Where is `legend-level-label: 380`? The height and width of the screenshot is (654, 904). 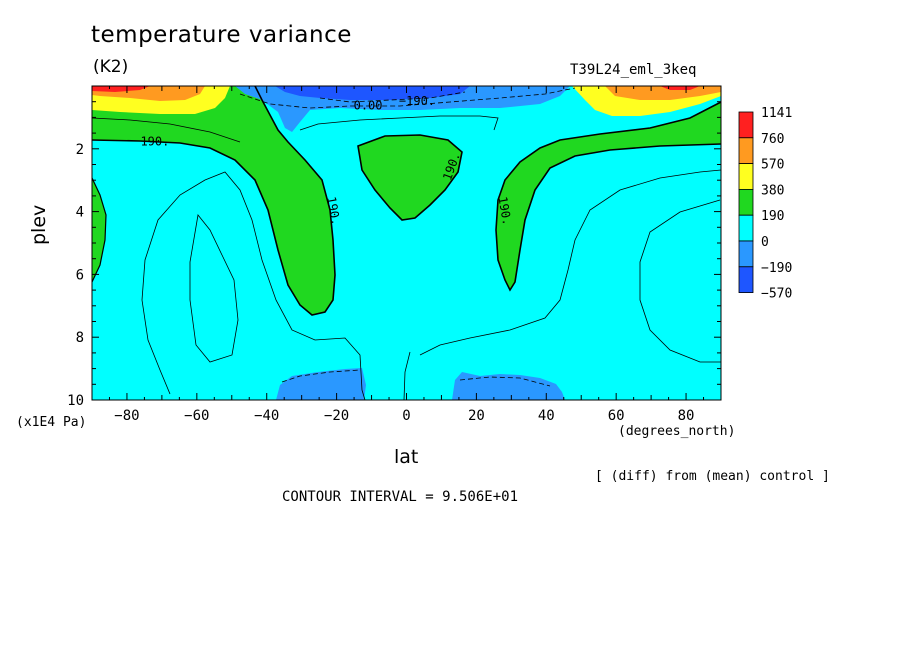
legend-level-label: 380 is located at coordinates (772, 190).